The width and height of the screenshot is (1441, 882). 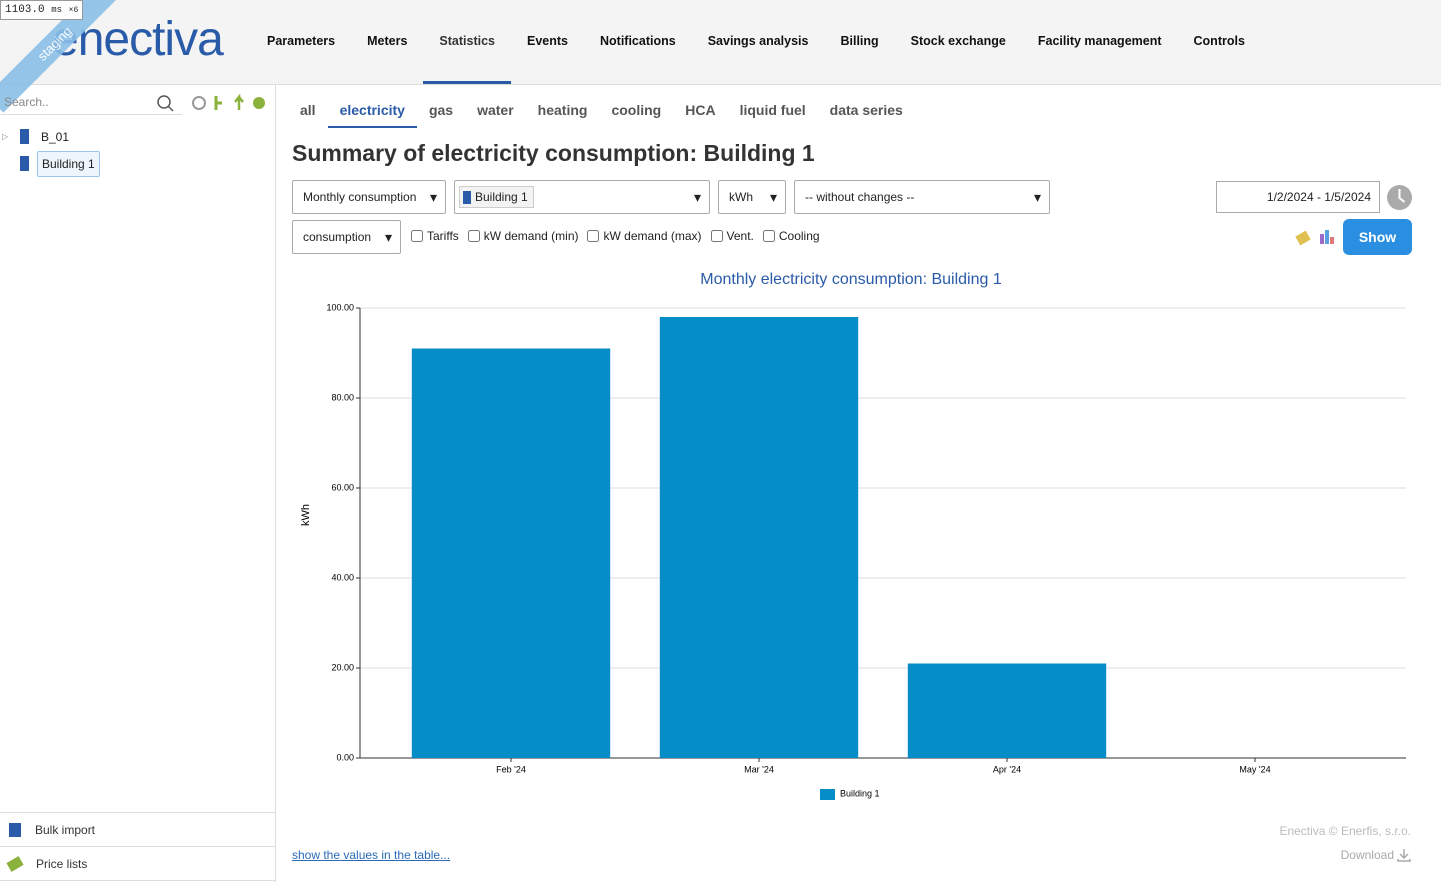 What do you see at coordinates (1254, 769) in the screenshot?
I see `x-tick-label: May '24` at bounding box center [1254, 769].